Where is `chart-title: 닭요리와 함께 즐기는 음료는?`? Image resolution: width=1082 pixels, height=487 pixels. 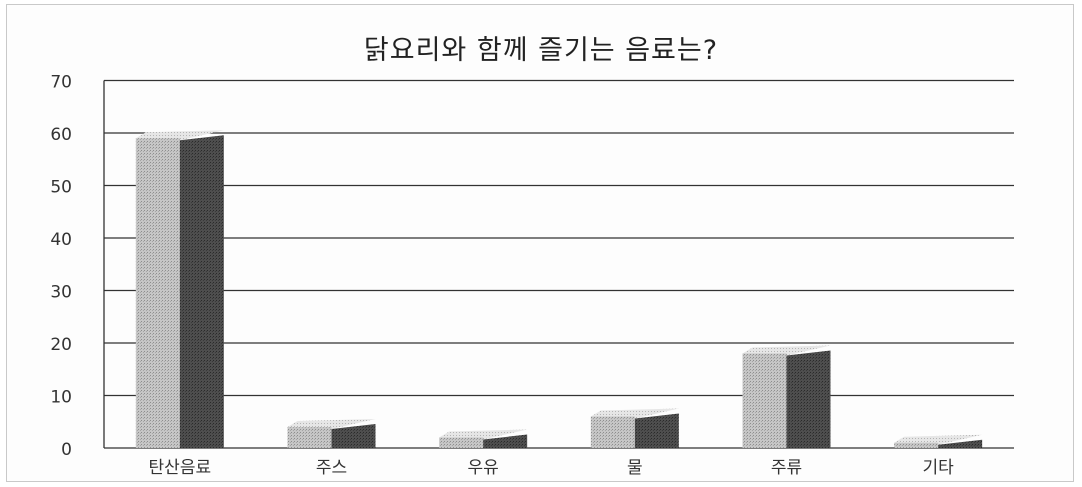
chart-title: 닭요리와 함께 즐기는 음료는? is located at coordinates (541, 50).